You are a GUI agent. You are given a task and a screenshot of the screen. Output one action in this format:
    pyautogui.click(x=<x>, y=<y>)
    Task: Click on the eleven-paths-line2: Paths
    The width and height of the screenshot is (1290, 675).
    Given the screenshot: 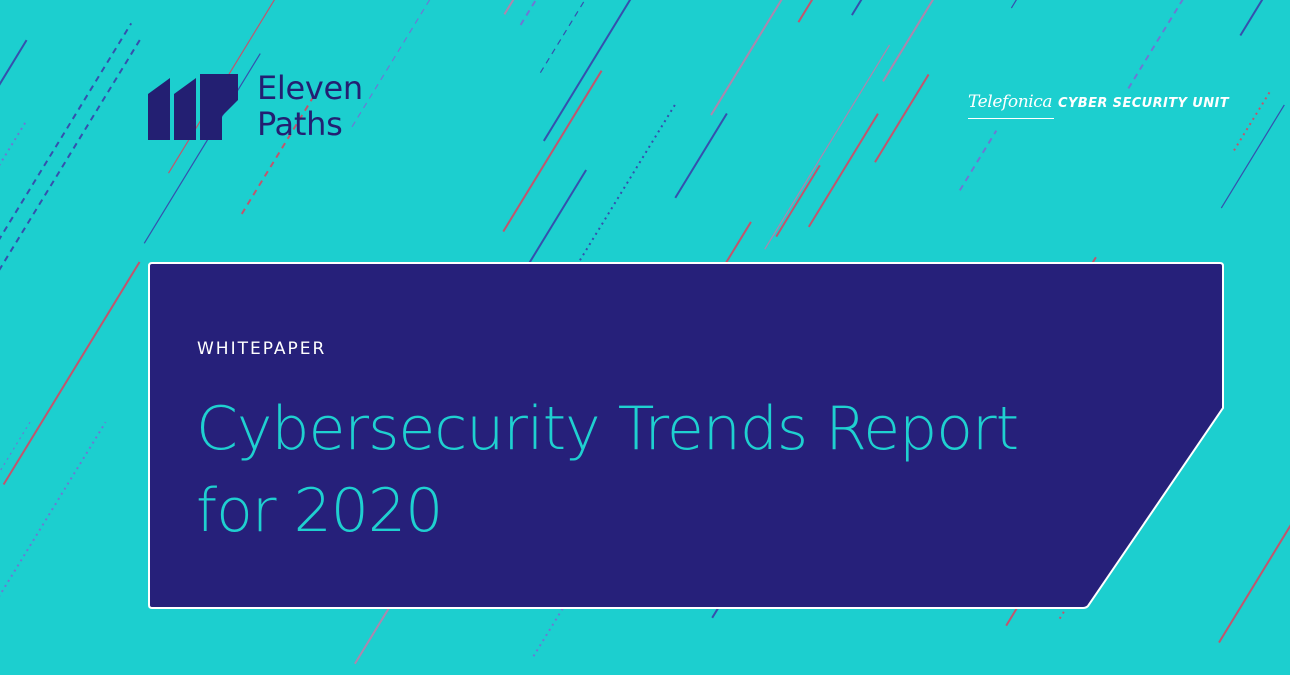 What is the action you would take?
    pyautogui.click(x=300, y=124)
    